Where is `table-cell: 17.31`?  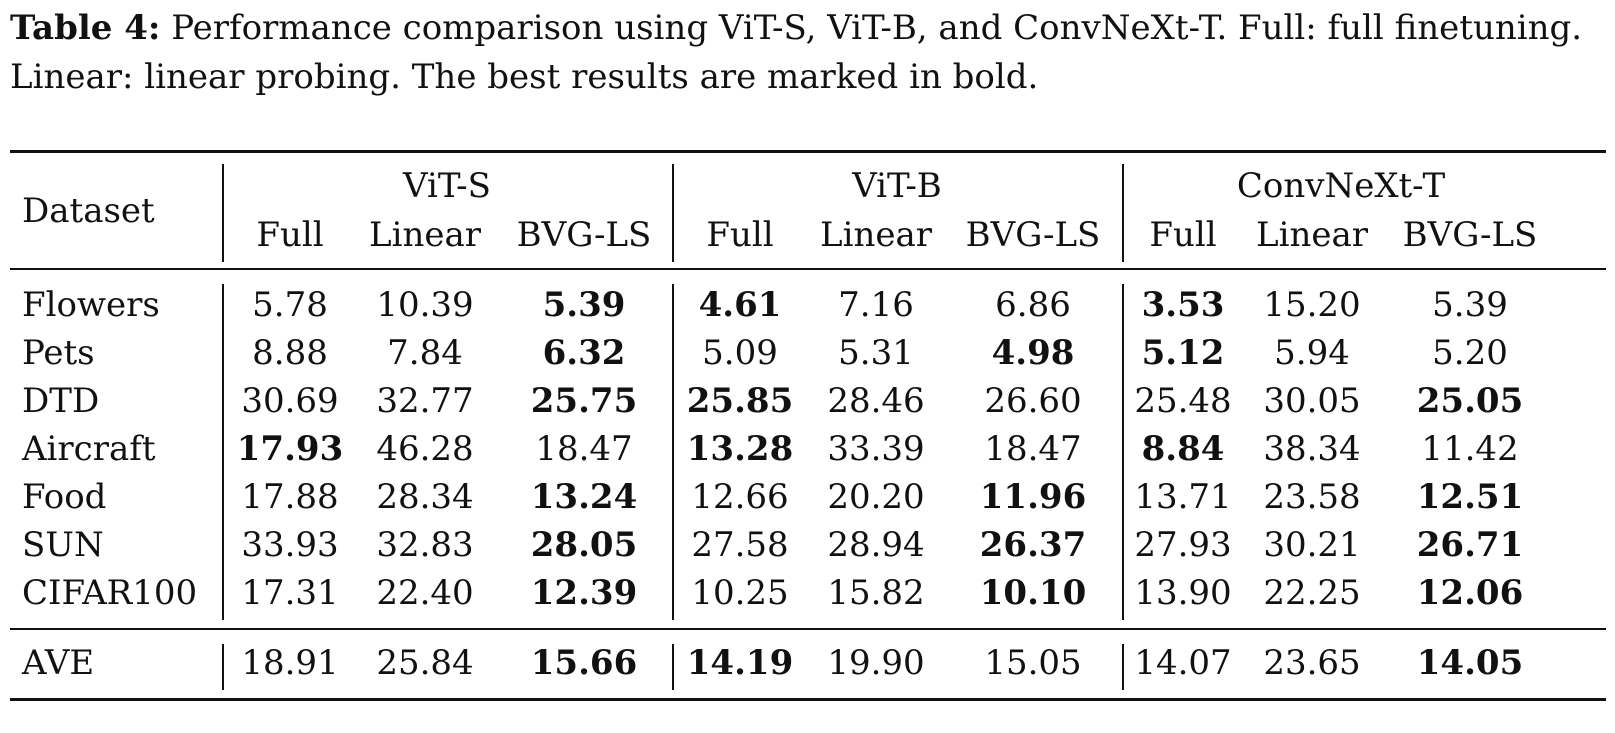
table-cell: 17.31 is located at coordinates (290, 593).